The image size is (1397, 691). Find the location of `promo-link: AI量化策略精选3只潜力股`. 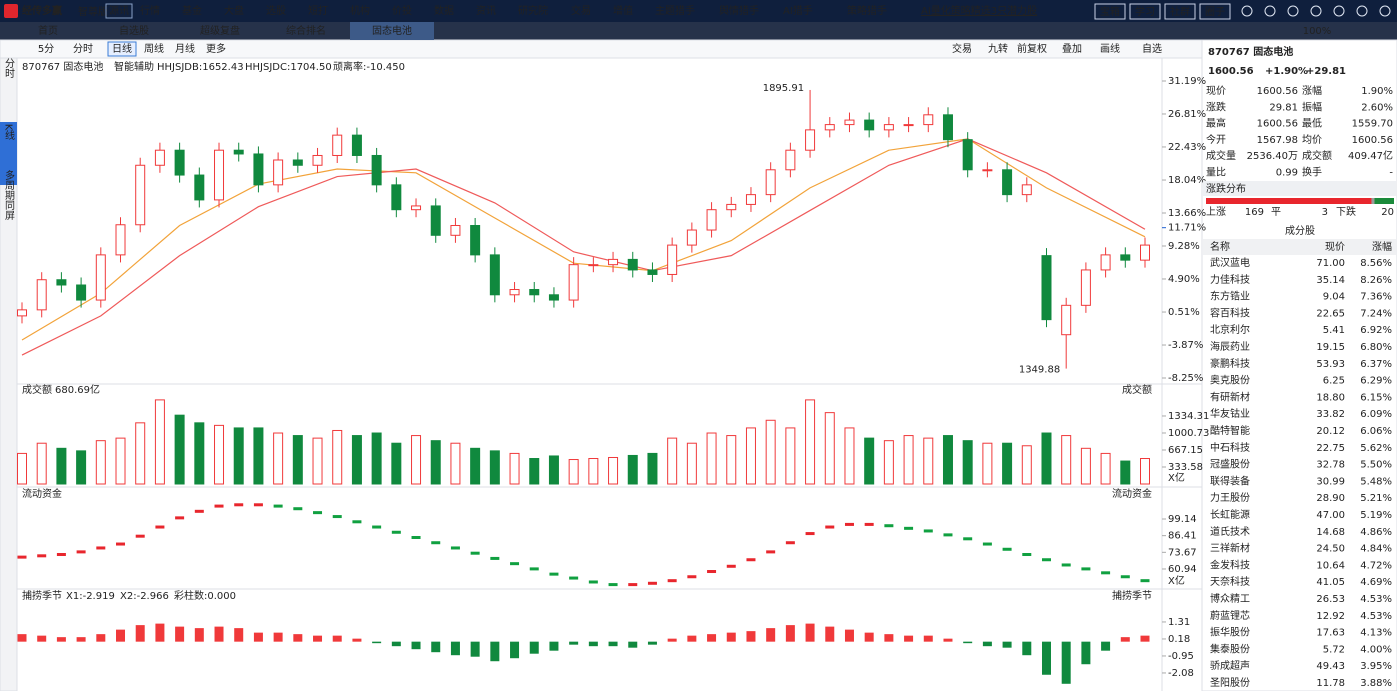

promo-link: AI量化策略精选3只潜力股 is located at coordinates (979, 10).